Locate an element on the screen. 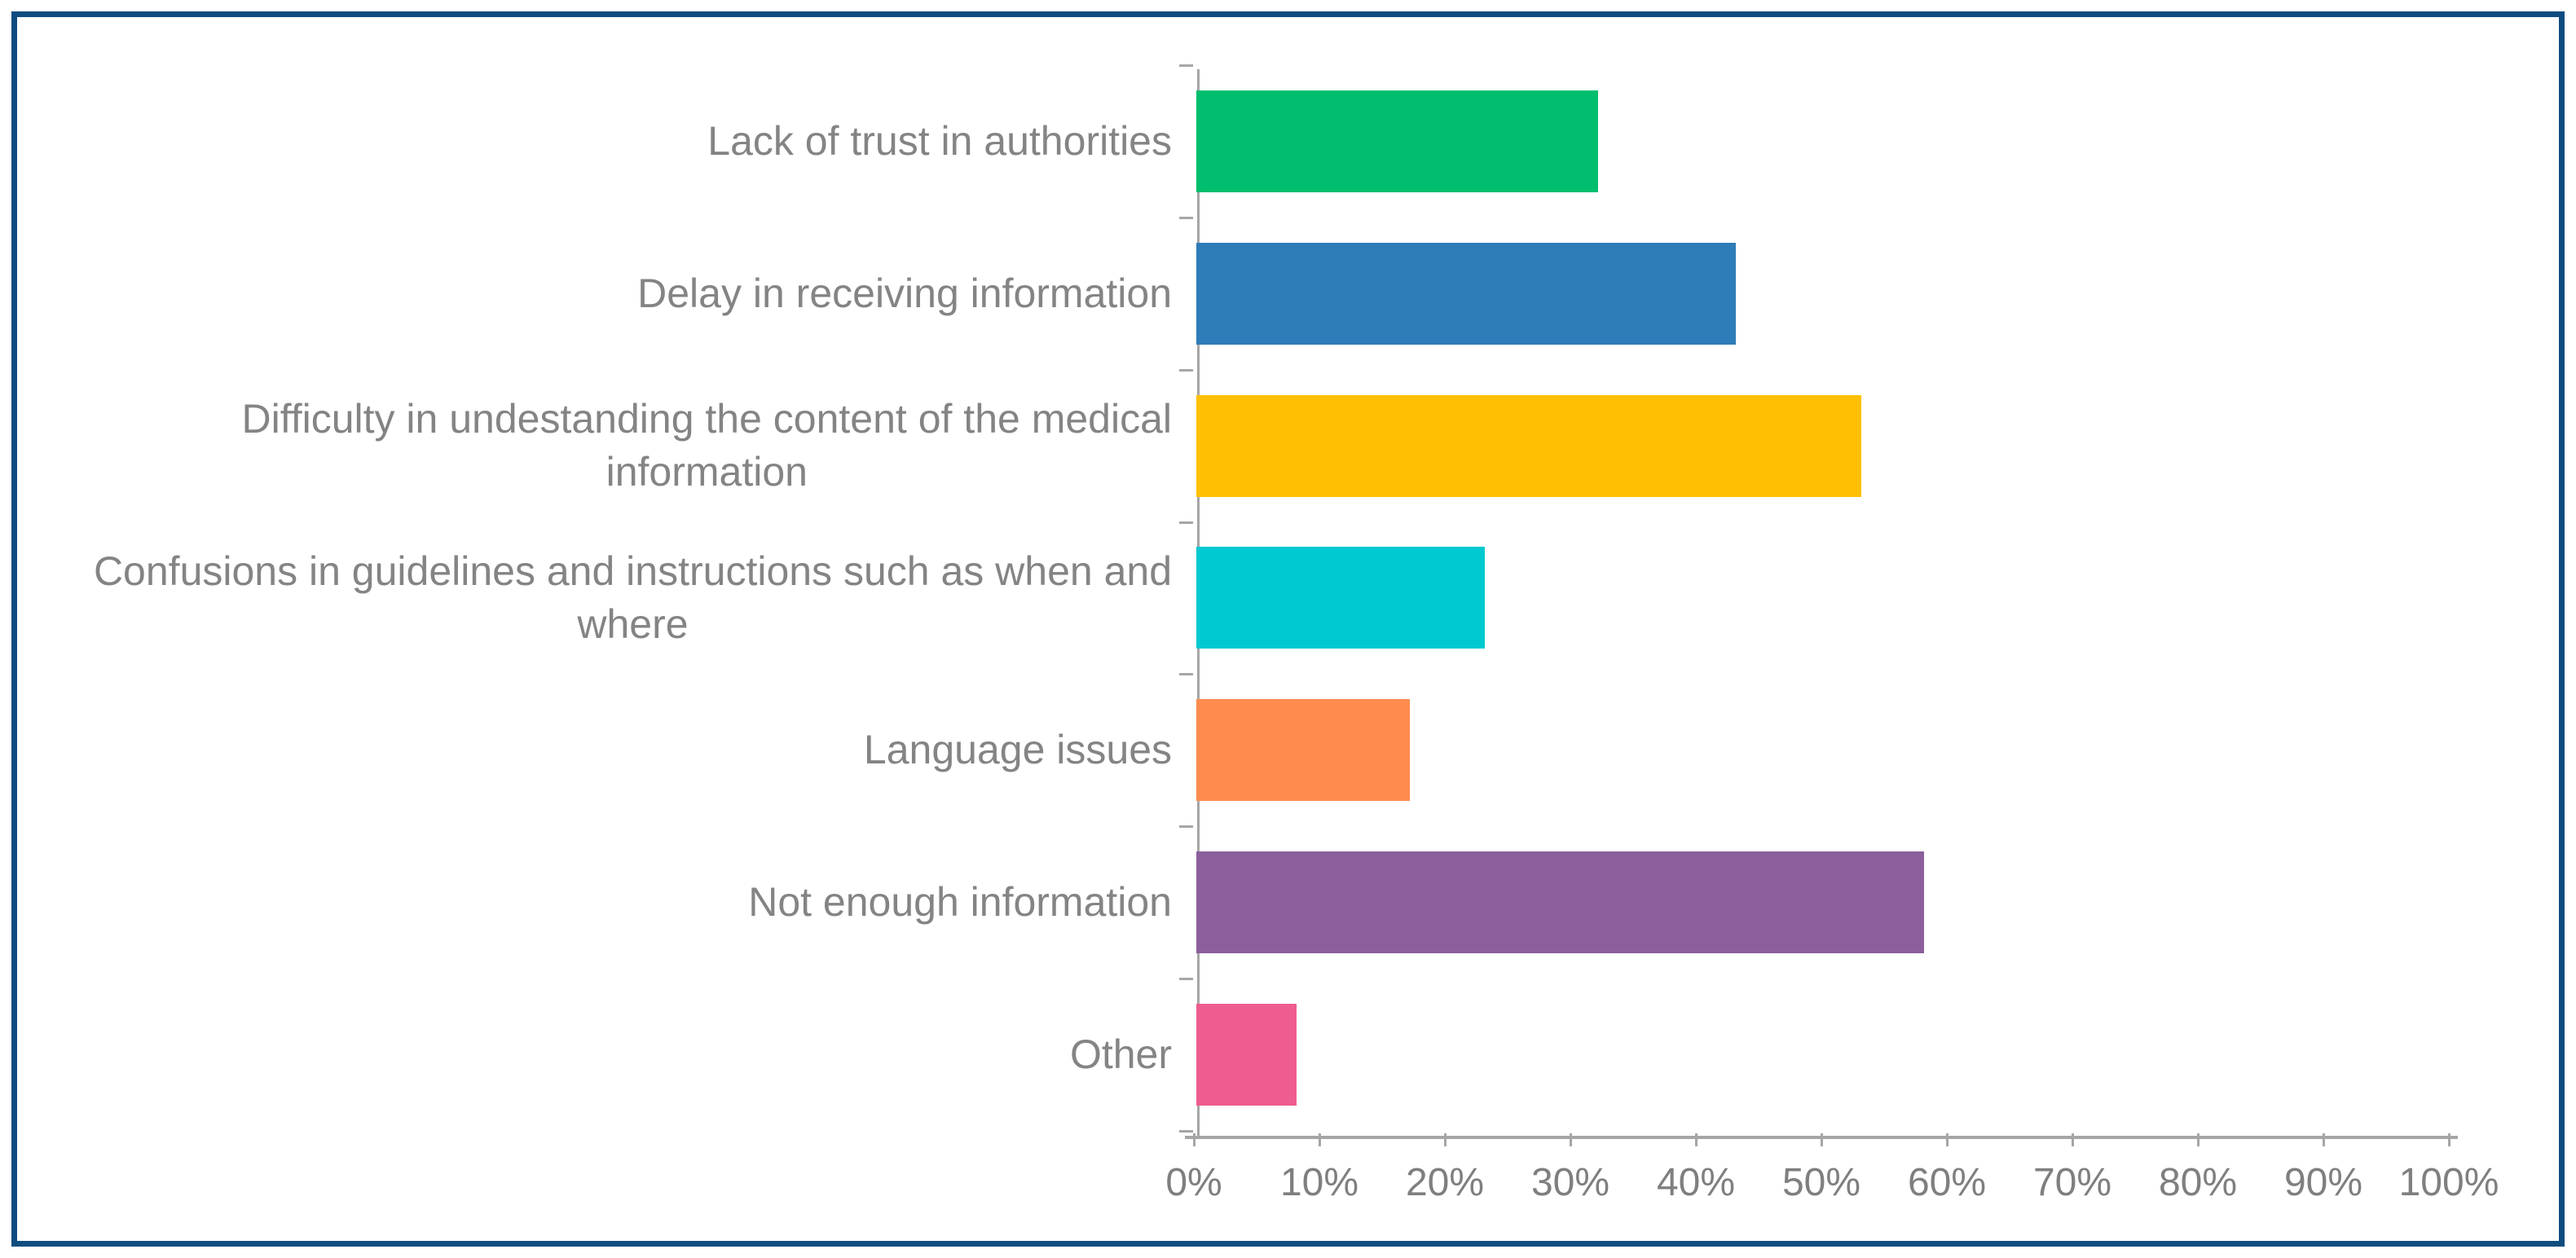 This screenshot has height=1258, width=2576. x-axis-tick-label: 90% is located at coordinates (2323, 1182).